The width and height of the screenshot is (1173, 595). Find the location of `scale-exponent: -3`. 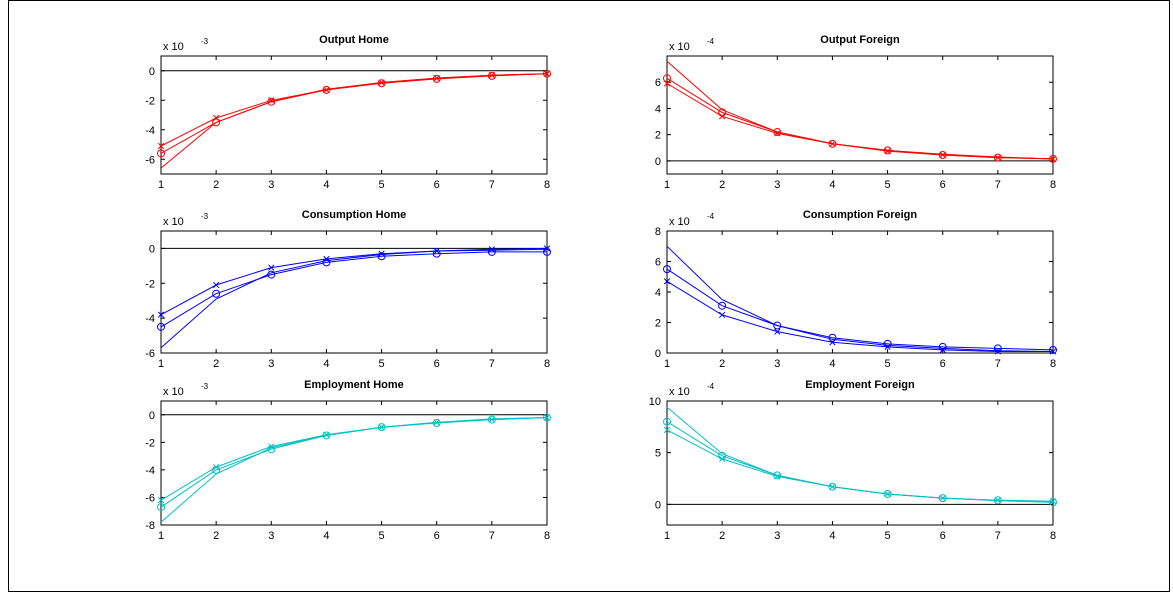

scale-exponent: -3 is located at coordinates (205, 216).